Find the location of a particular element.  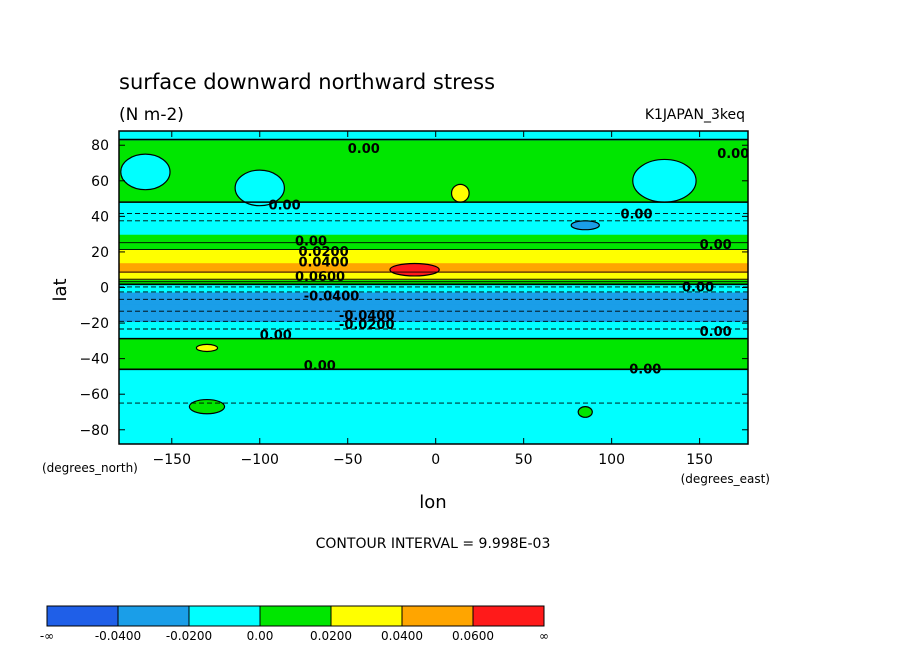

y-units-label: (degrees_north) is located at coordinates (90, 468).